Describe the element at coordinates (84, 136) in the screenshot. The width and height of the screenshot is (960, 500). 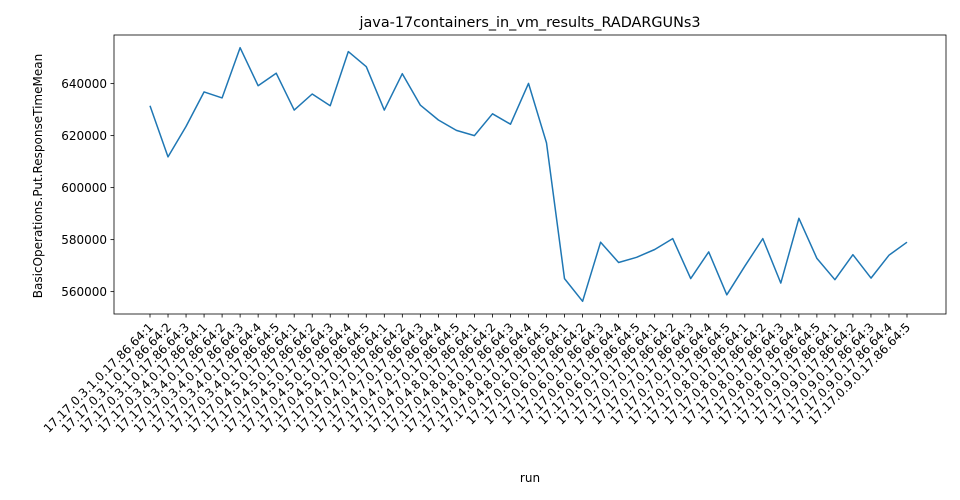
I see `y-tick-label: 620000` at that location.